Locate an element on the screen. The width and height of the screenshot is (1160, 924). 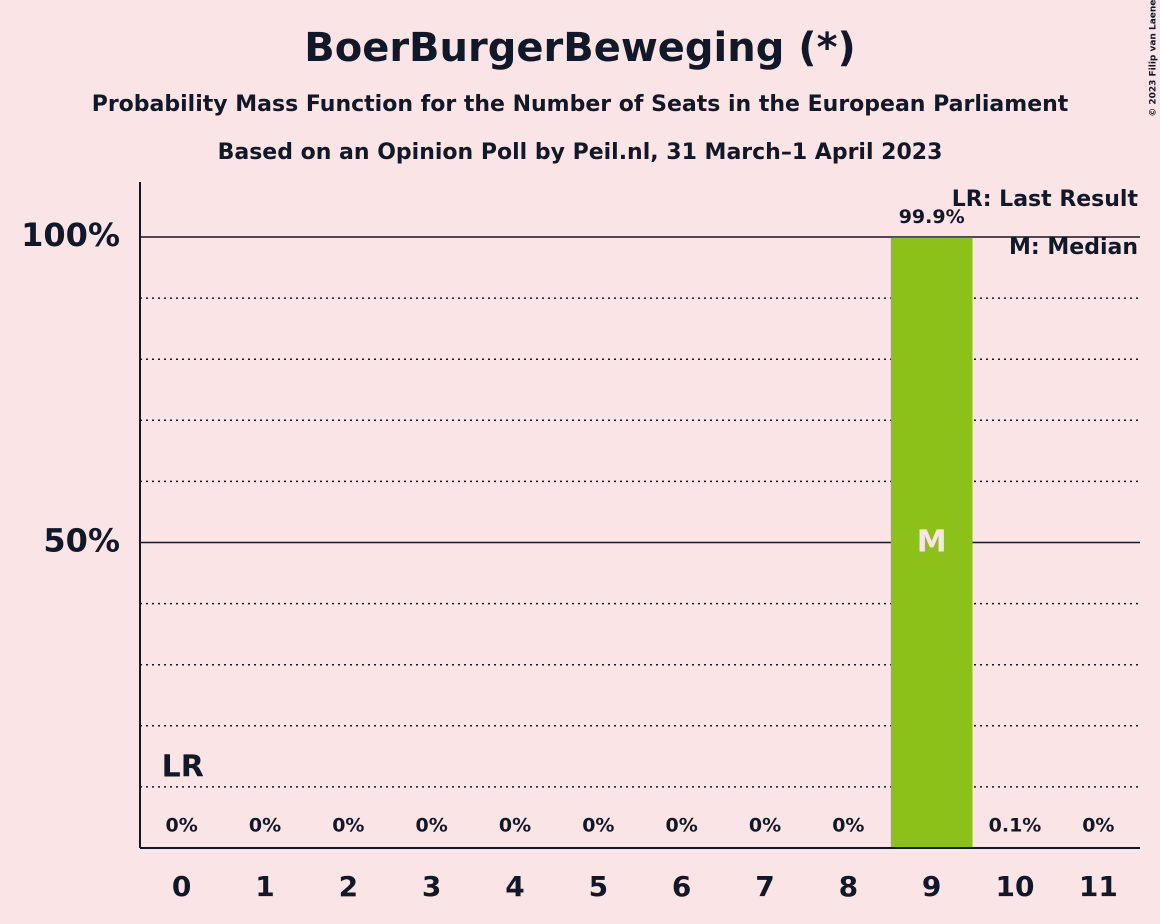
last-result-marker: LR is located at coordinates (183, 767).